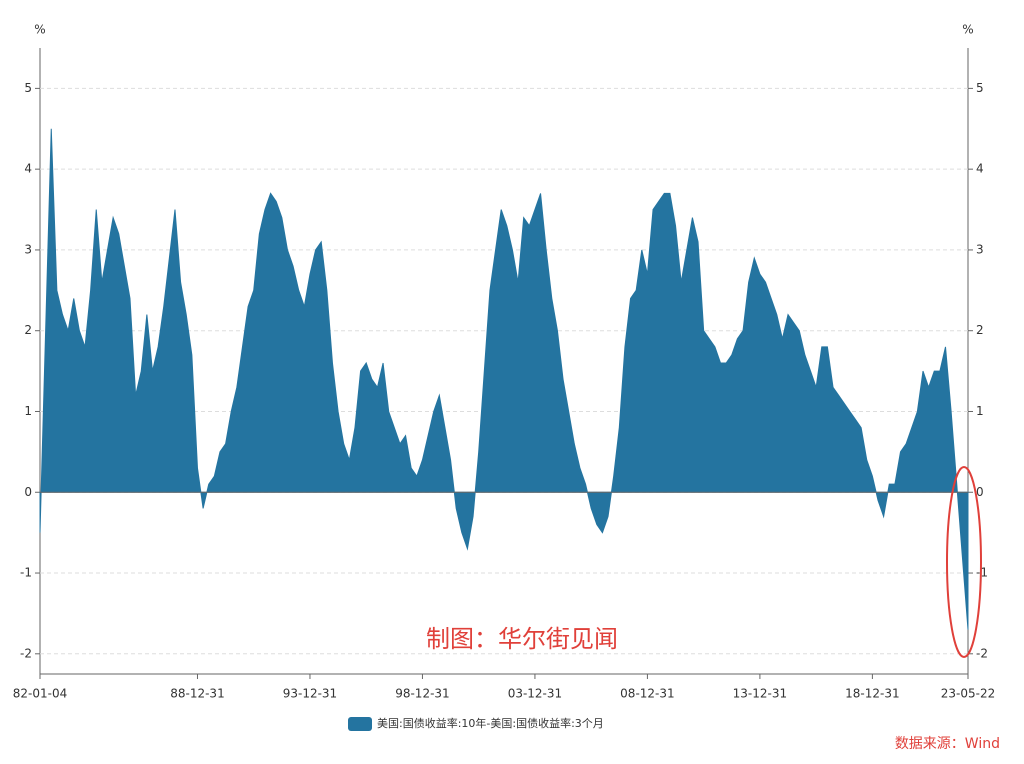 The width and height of the screenshot is (1024, 764). I want to click on source: 数据来源：Wind, so click(947, 744).